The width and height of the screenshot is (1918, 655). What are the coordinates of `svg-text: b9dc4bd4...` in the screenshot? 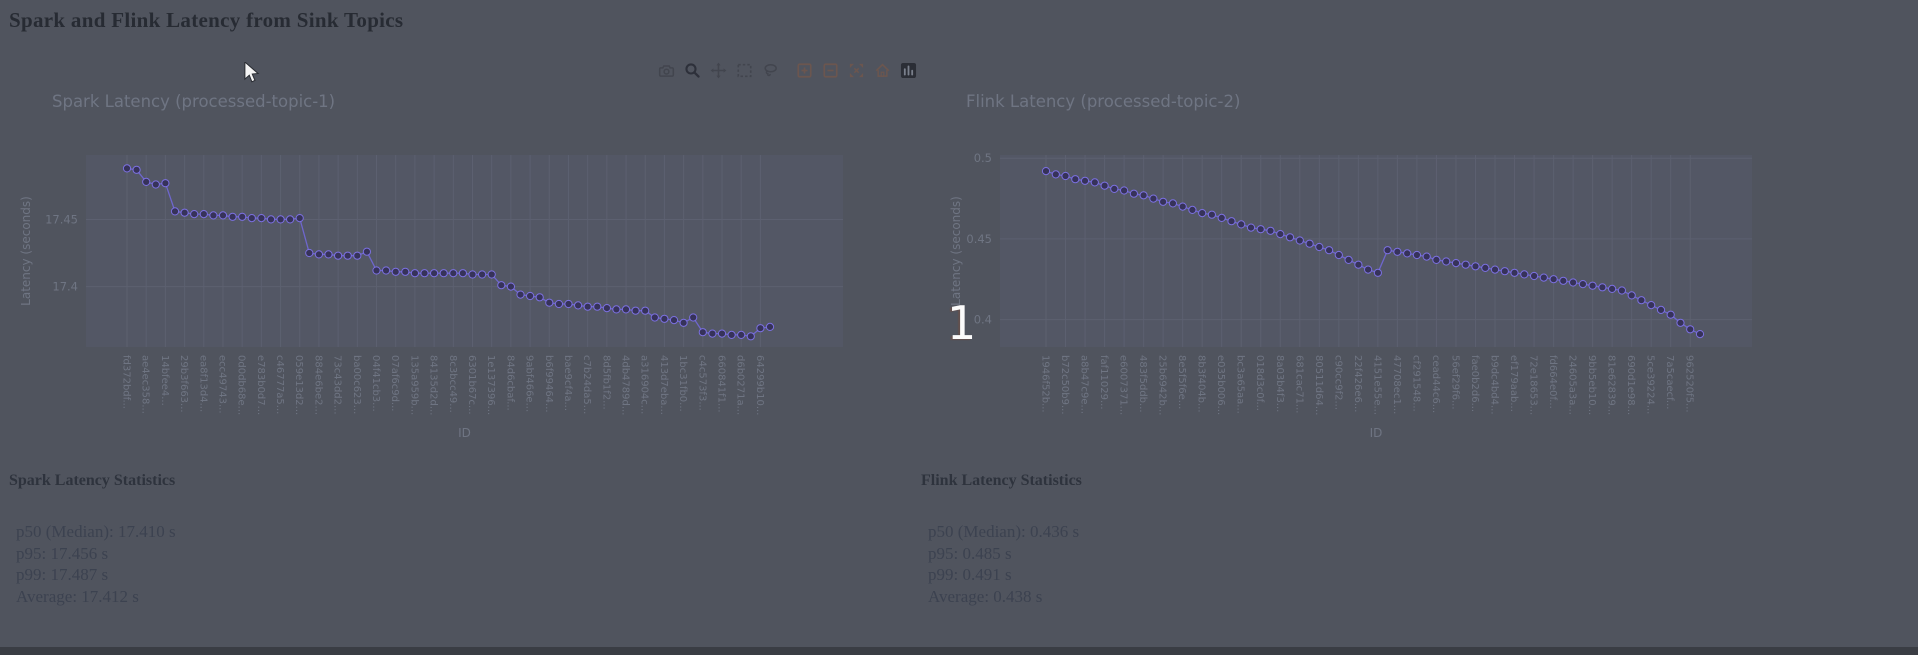 It's located at (1494, 385).